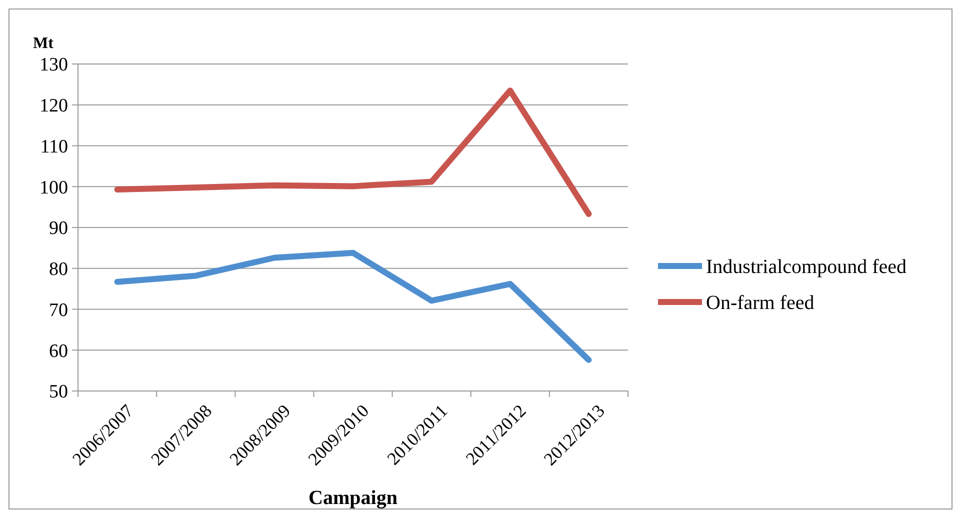 Image resolution: width=963 pixels, height=520 pixels. Describe the element at coordinates (58, 269) in the screenshot. I see `y-tick-label: 80` at that location.